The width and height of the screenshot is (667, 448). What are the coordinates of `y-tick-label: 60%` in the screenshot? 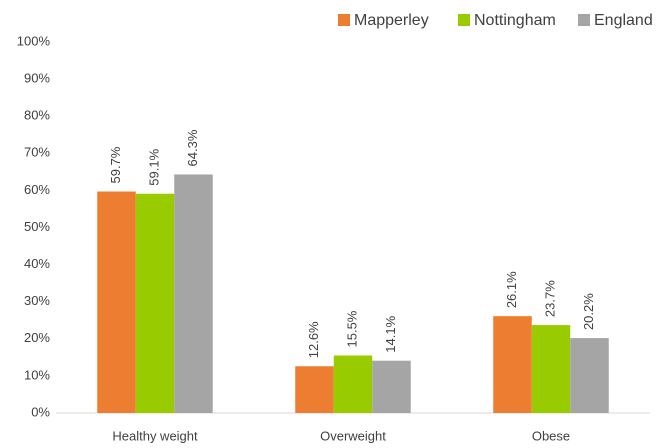 It's located at (37, 189).